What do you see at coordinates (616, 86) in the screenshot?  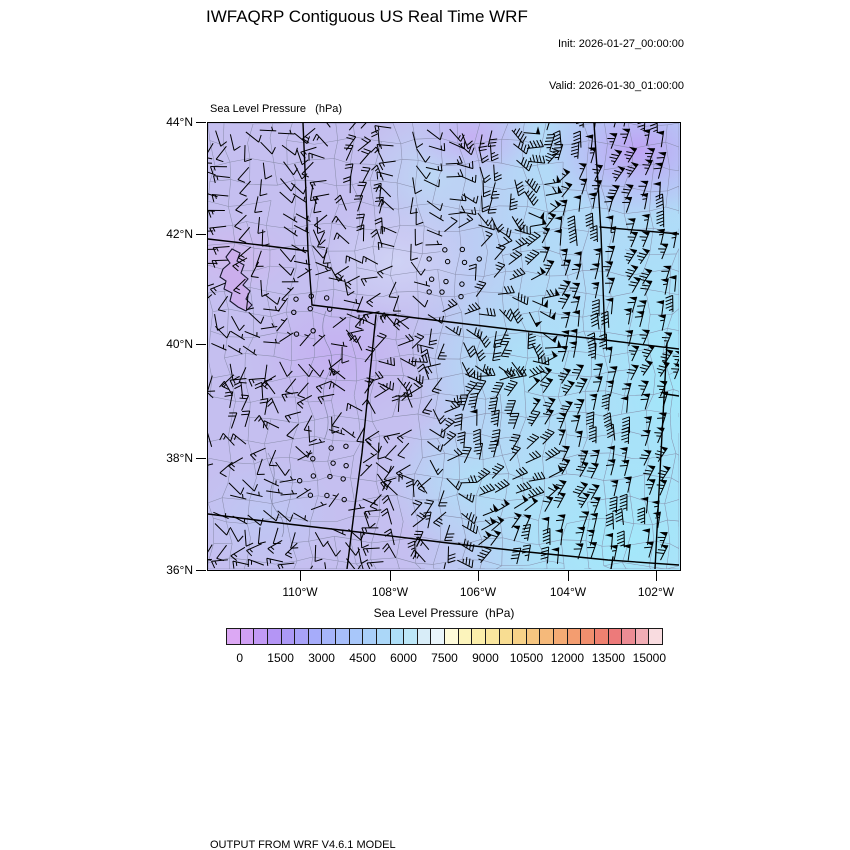 I see `valid-time: Valid: 2026-01-30_01:00:00` at bounding box center [616, 86].